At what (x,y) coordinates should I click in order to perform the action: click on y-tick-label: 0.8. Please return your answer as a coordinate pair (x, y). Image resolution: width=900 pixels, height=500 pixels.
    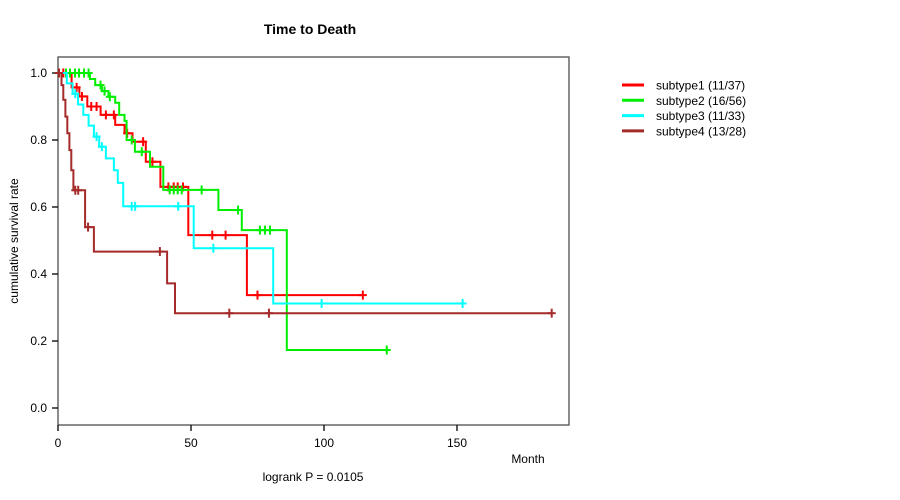
    Looking at the image, I should click on (38, 140).